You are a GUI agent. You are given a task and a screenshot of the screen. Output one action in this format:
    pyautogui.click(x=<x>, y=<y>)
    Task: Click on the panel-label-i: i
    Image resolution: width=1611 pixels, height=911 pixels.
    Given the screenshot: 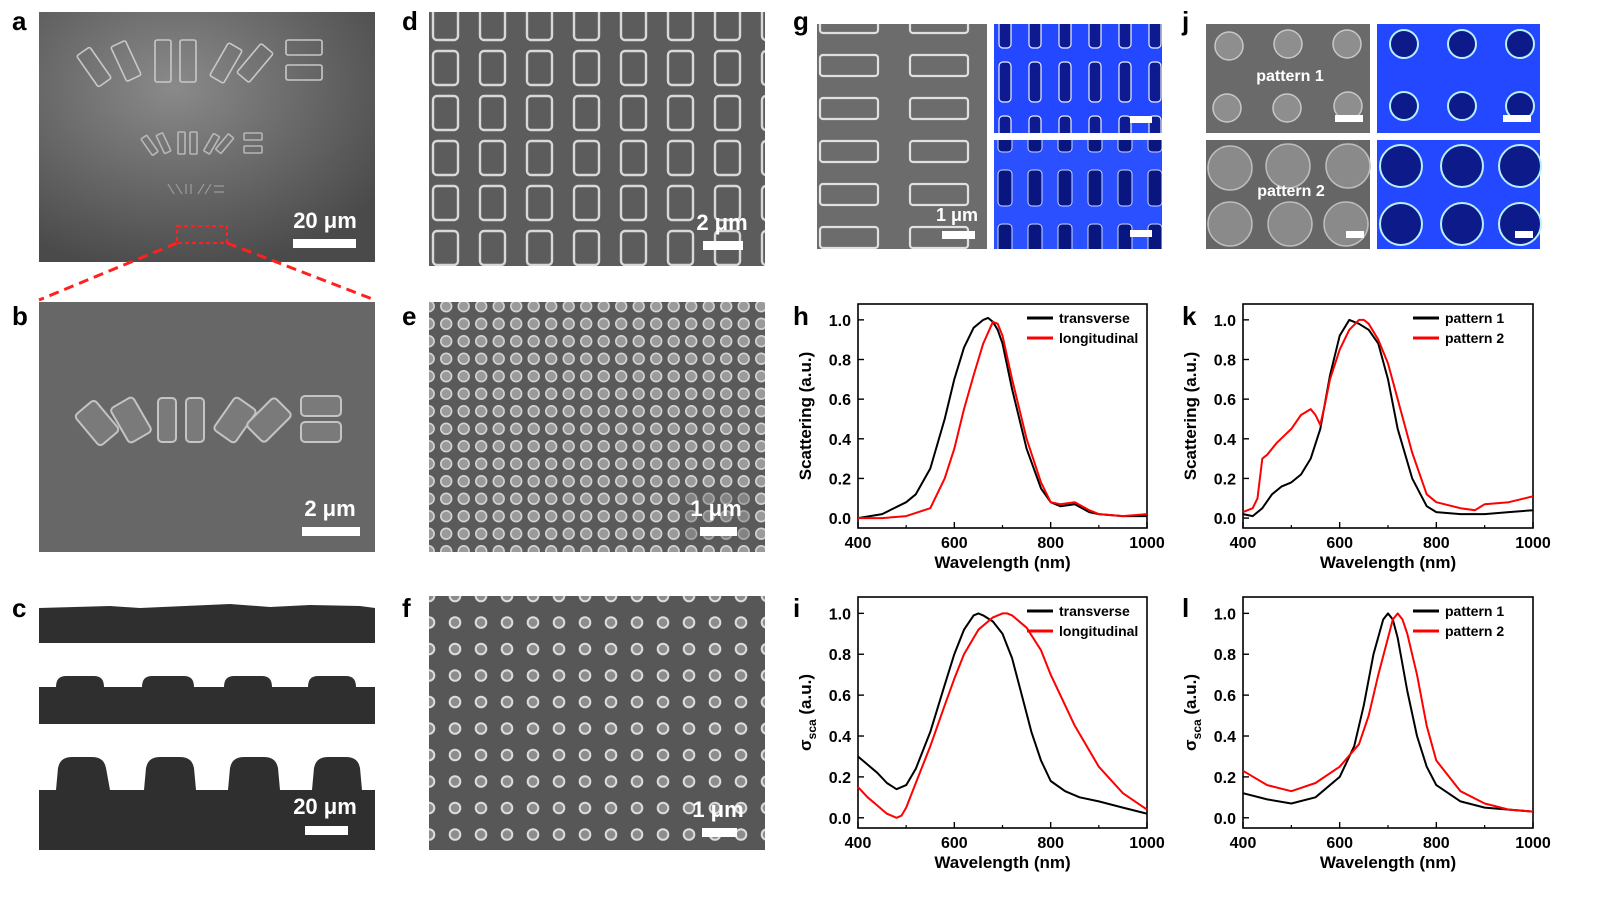 What is the action you would take?
    pyautogui.click(x=796, y=608)
    